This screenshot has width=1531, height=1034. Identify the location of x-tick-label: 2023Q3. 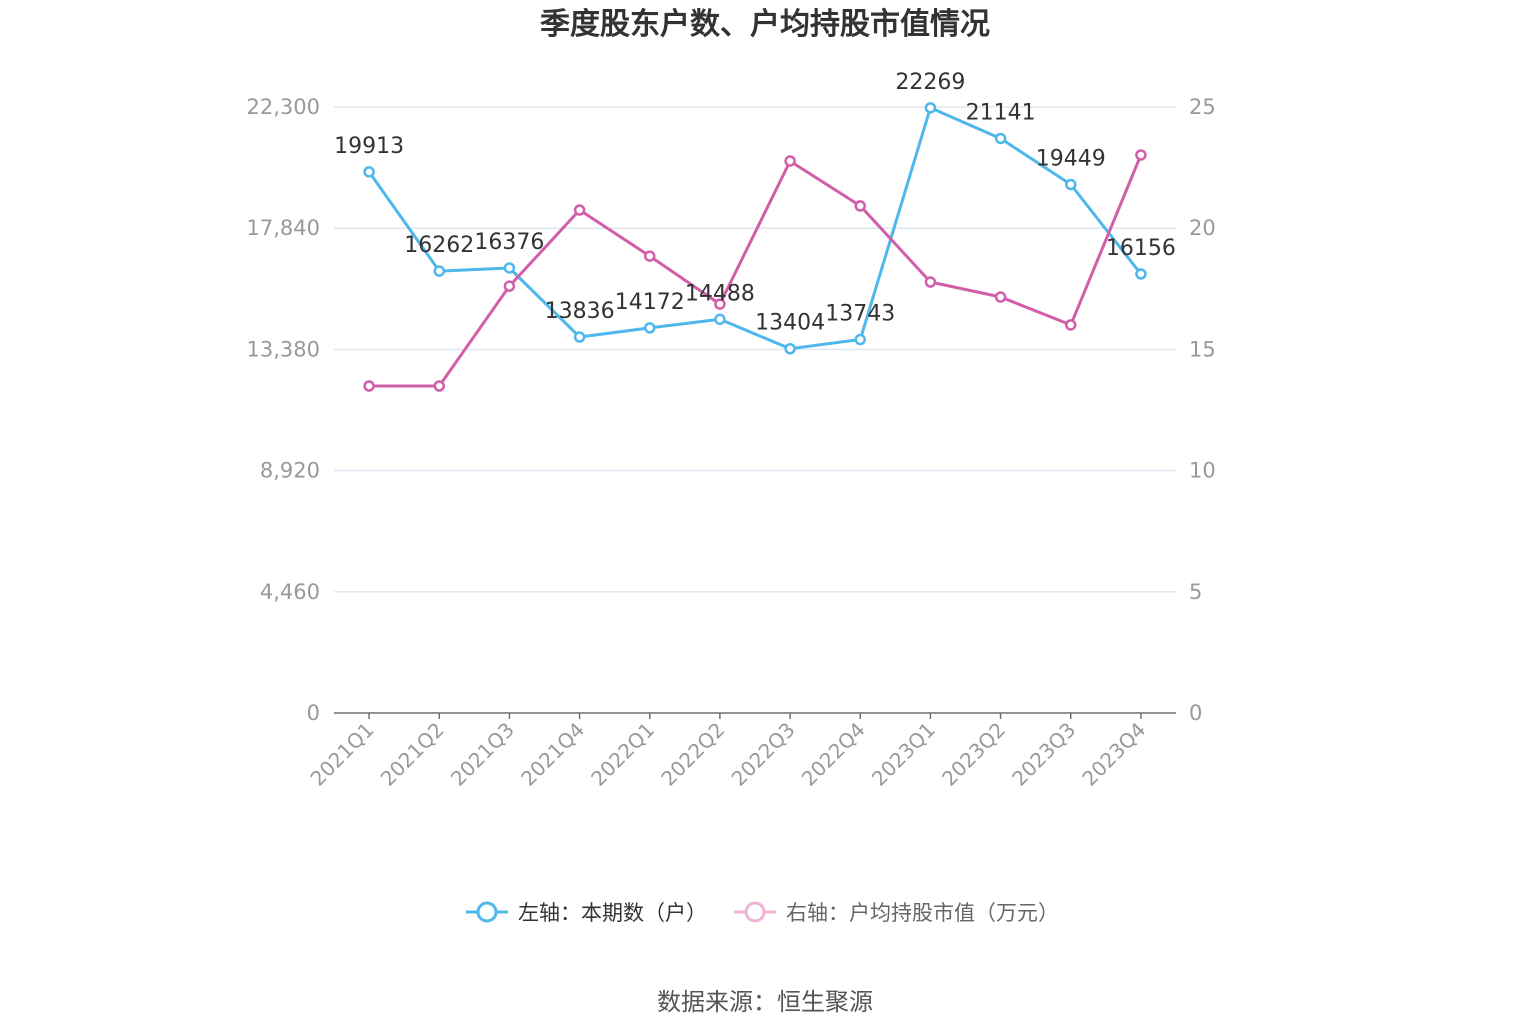
(1043, 754).